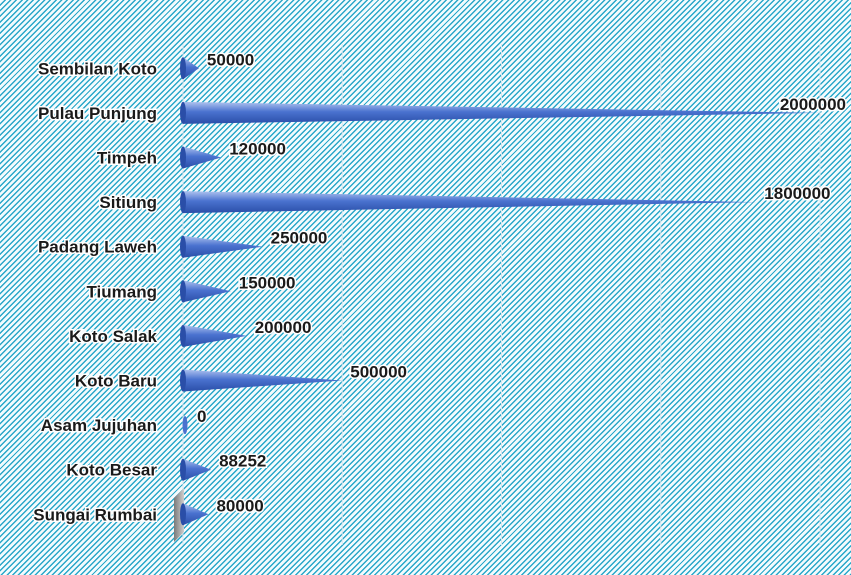 The height and width of the screenshot is (575, 851). What do you see at coordinates (378, 372) in the screenshot?
I see `value-label: 500000` at bounding box center [378, 372].